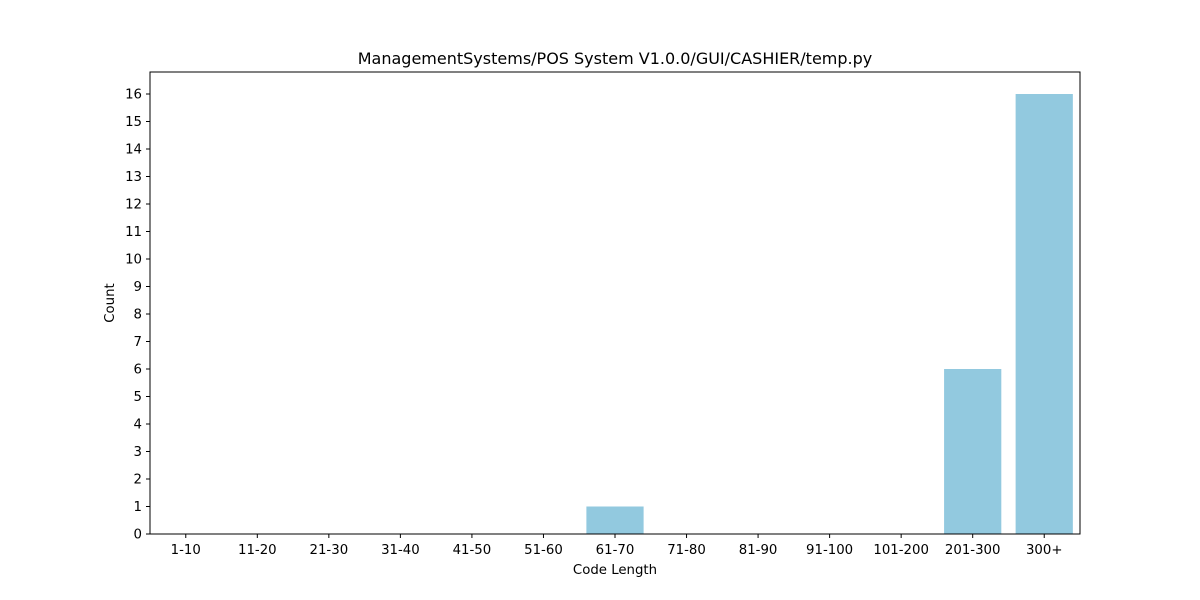 The width and height of the screenshot is (1200, 600). What do you see at coordinates (829, 550) in the screenshot?
I see `x-tick-label: 91-100` at bounding box center [829, 550].